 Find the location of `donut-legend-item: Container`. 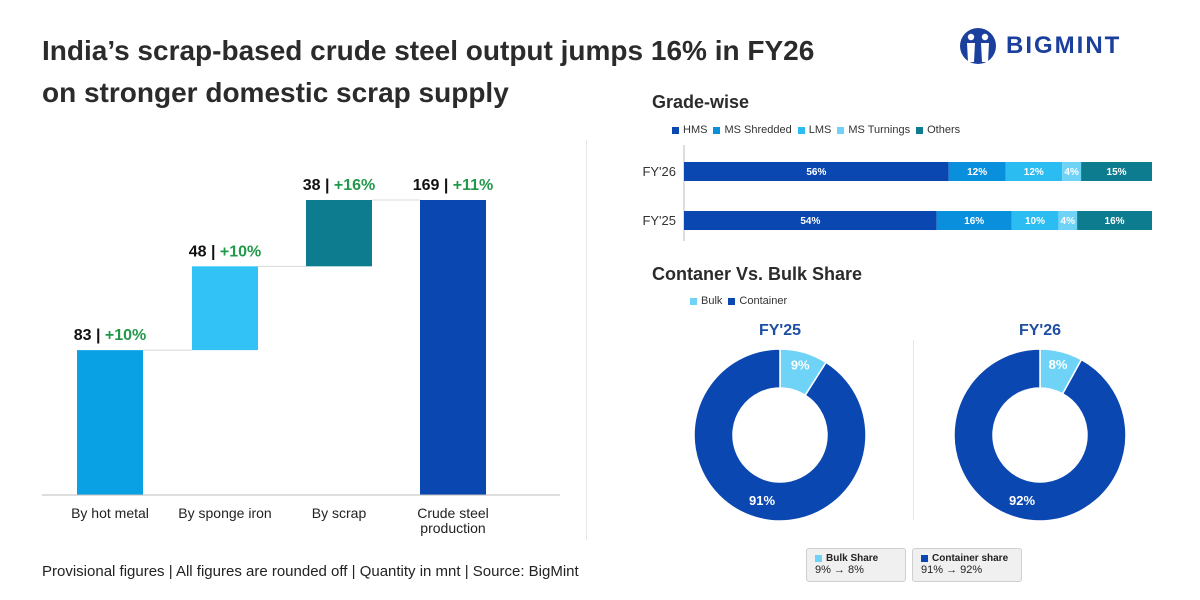

donut-legend-item: Container is located at coordinates (757, 301).